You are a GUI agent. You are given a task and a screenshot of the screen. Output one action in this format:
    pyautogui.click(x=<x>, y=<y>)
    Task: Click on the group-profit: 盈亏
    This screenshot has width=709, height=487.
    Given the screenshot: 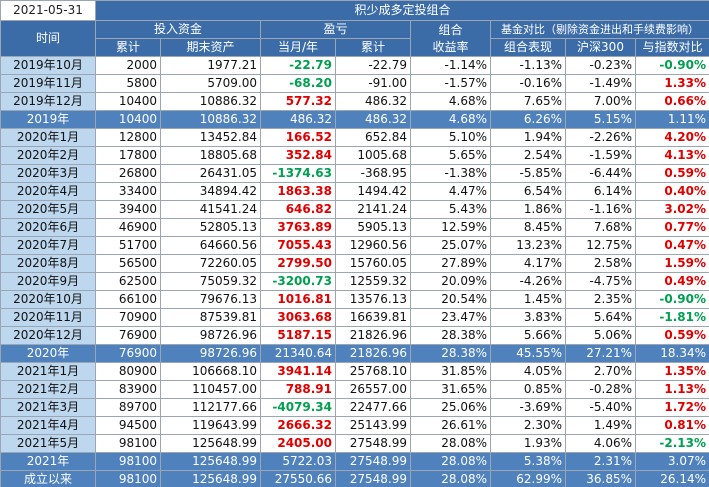 What is the action you would take?
    pyautogui.click(x=335, y=29)
    